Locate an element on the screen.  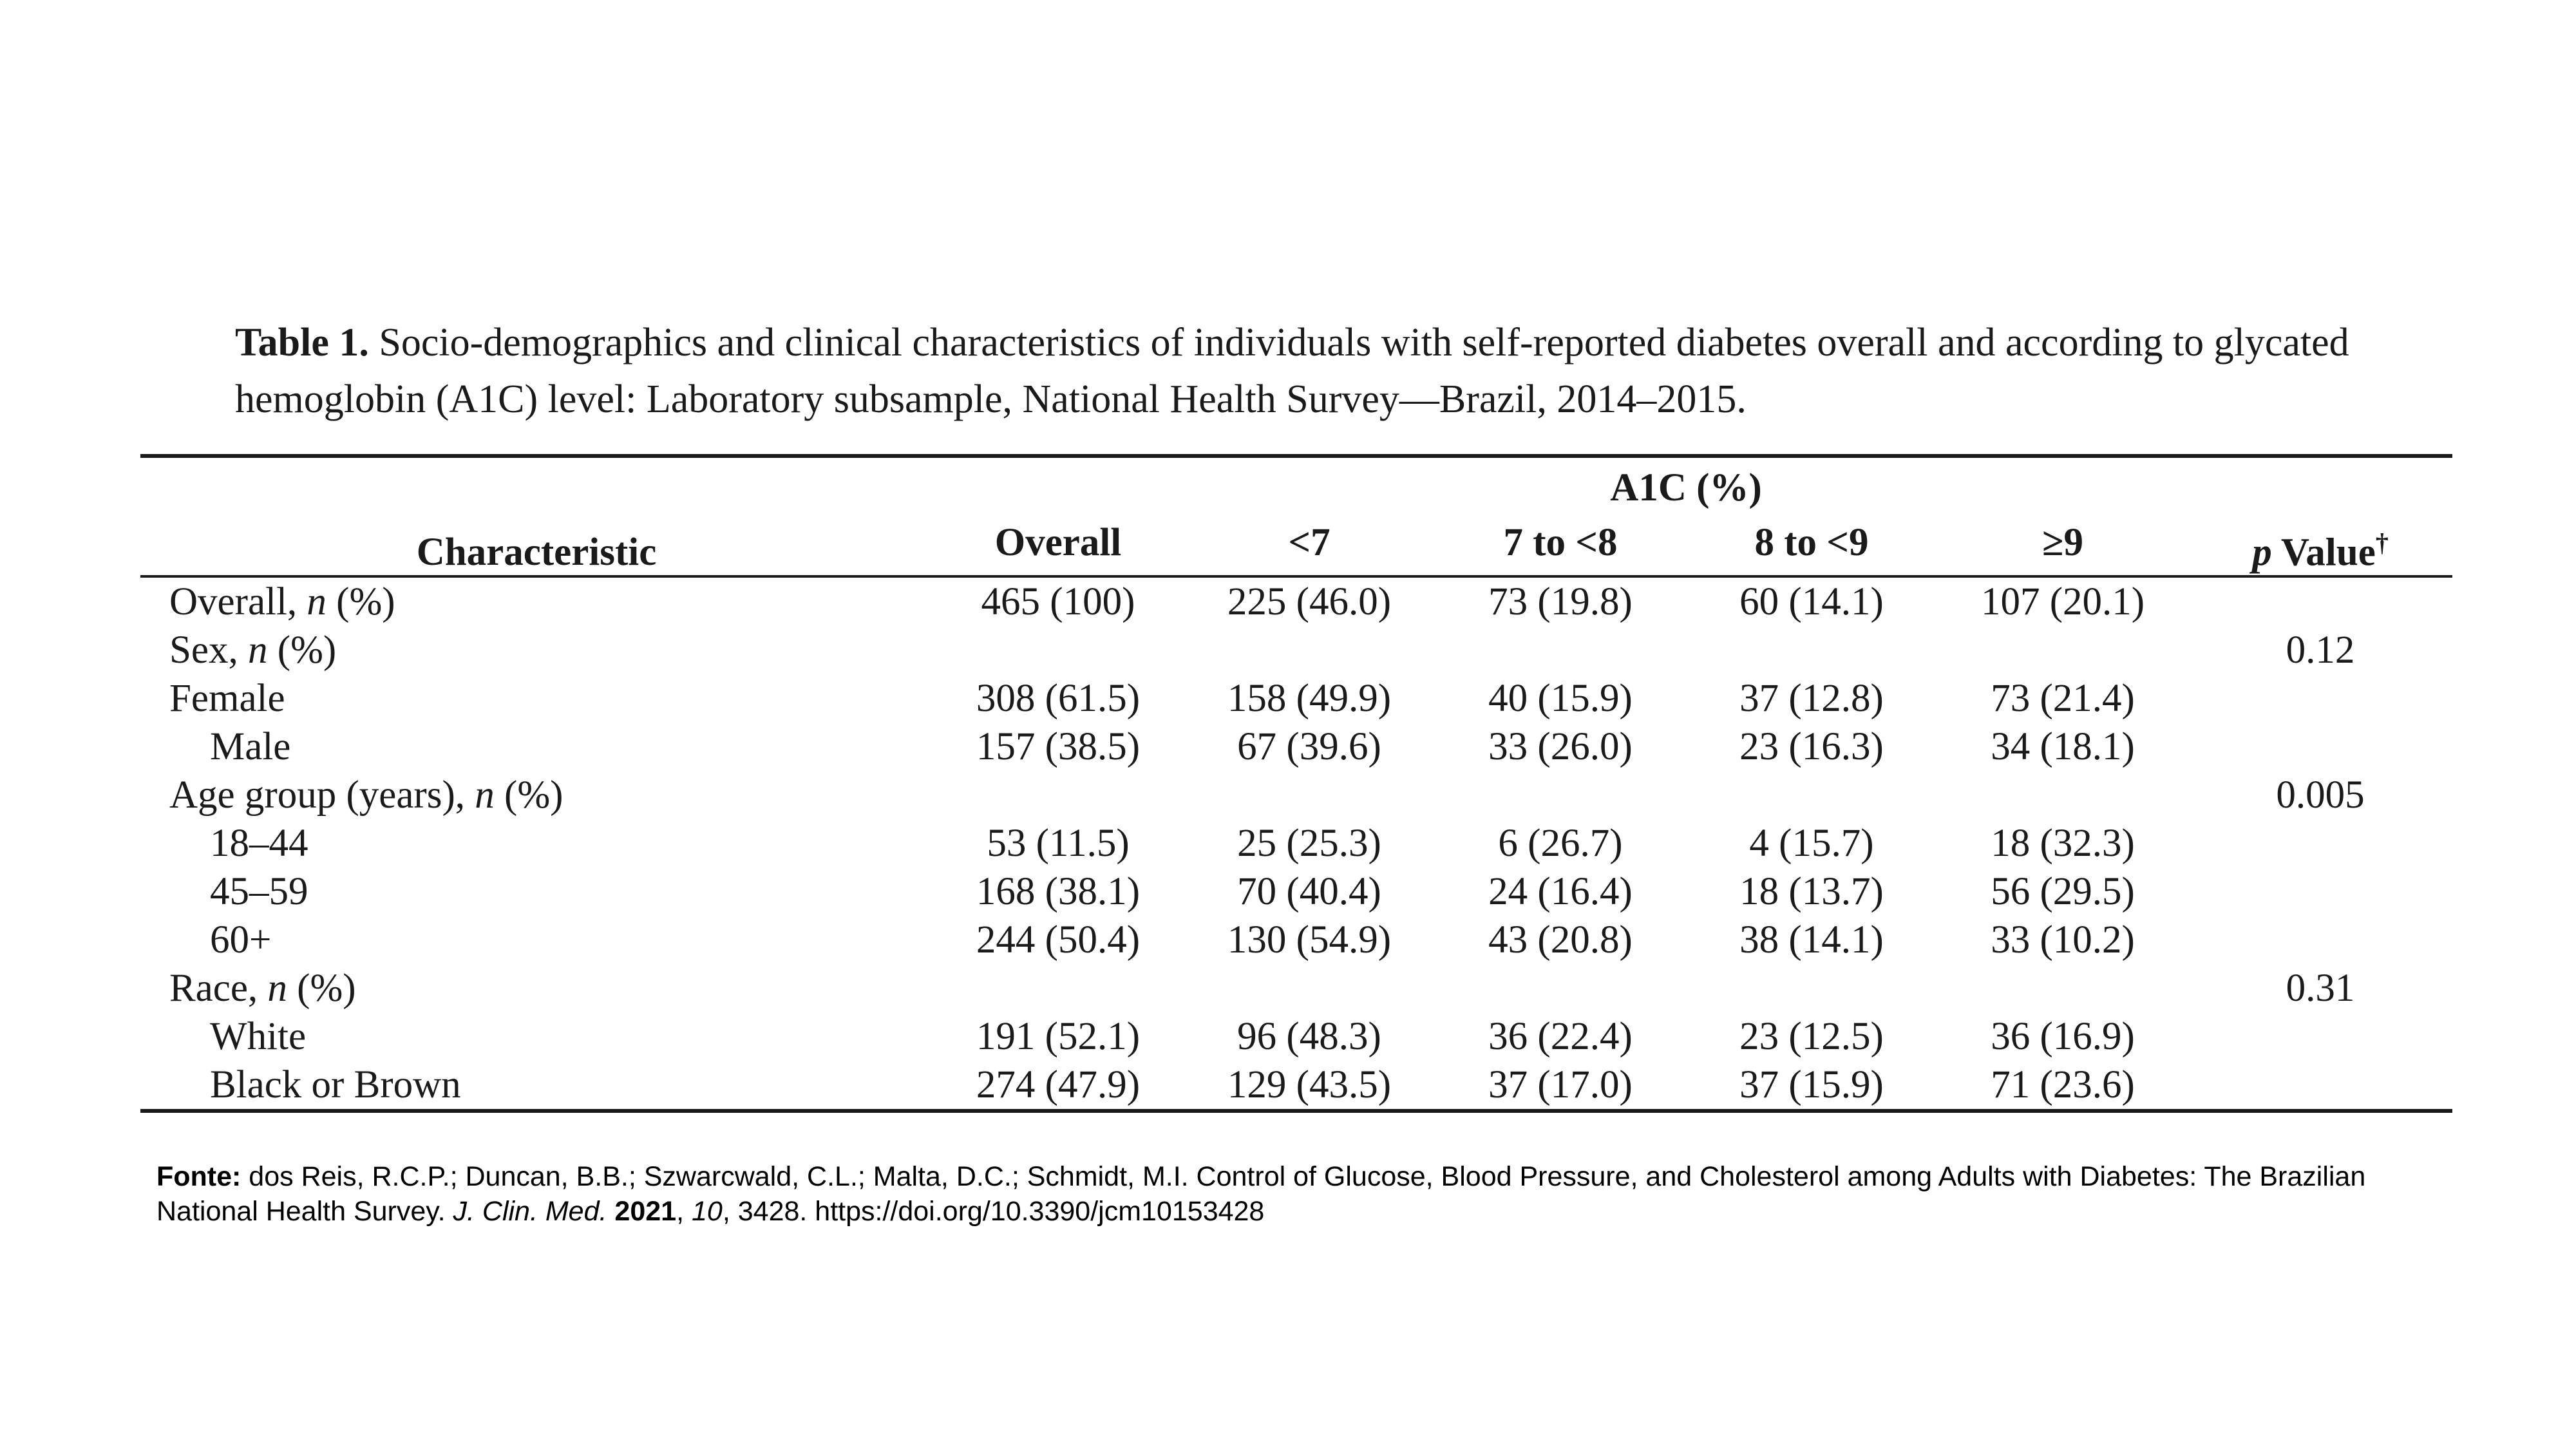
cell-lt7: 158 (49.9) is located at coordinates (1309, 698).